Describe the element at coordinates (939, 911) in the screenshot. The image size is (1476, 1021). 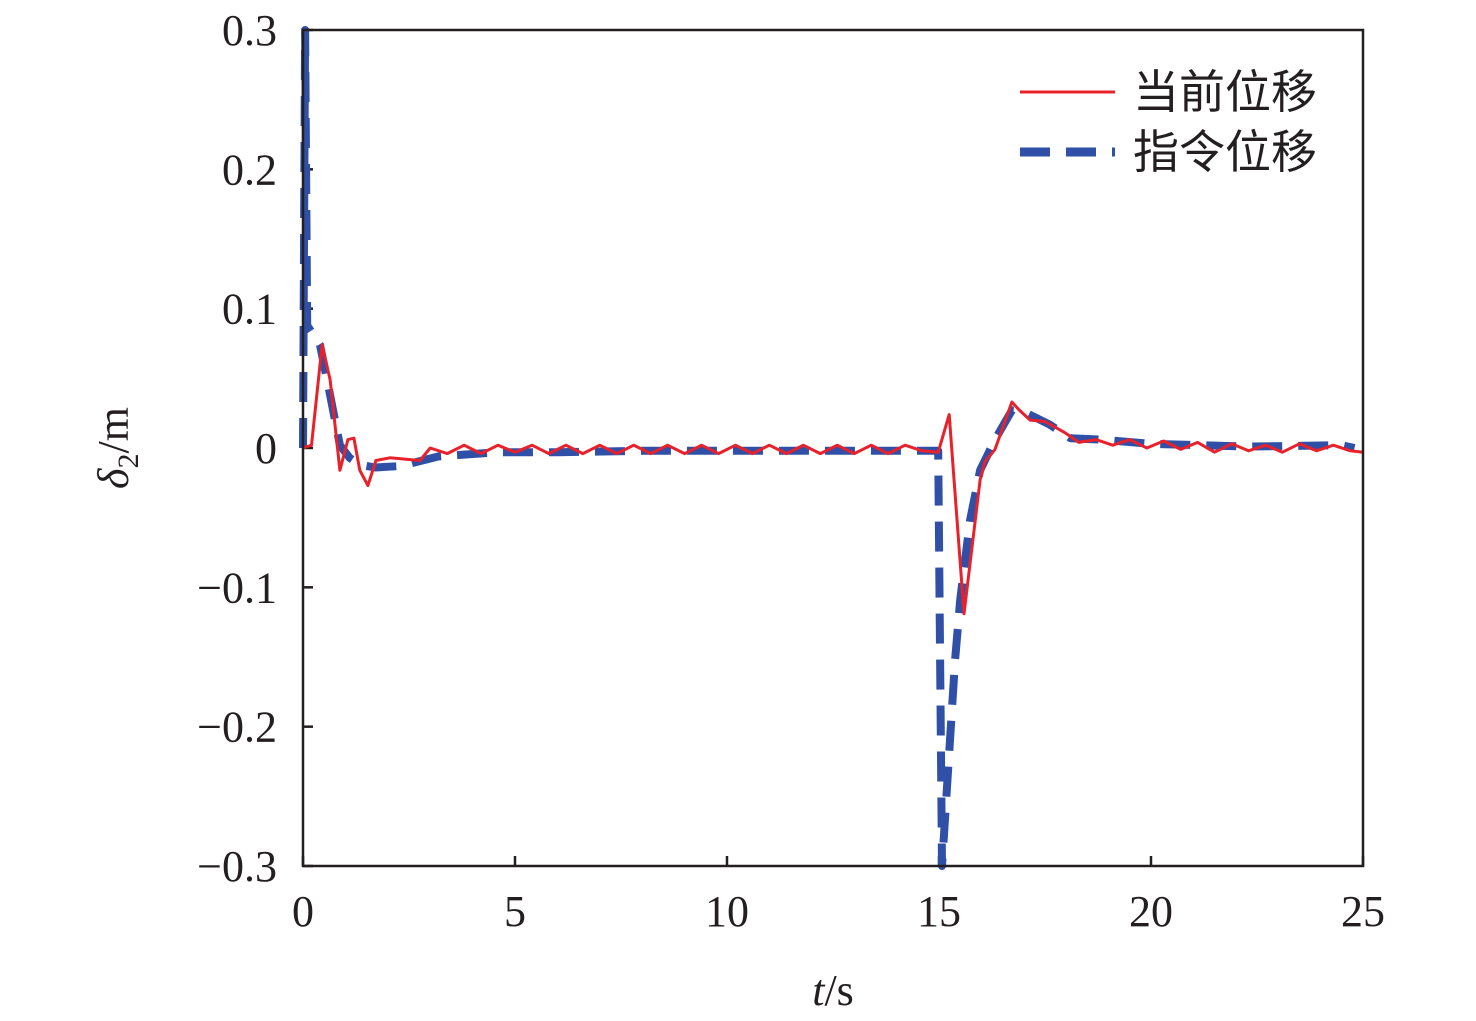
I see `x-tick-label: 15` at that location.